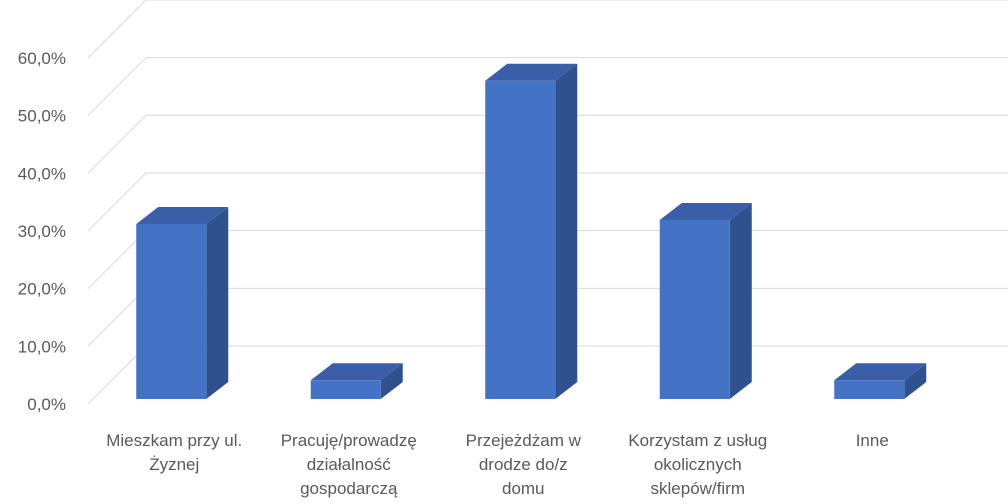  I want to click on y-tick-label: 30,0%, so click(42, 231).